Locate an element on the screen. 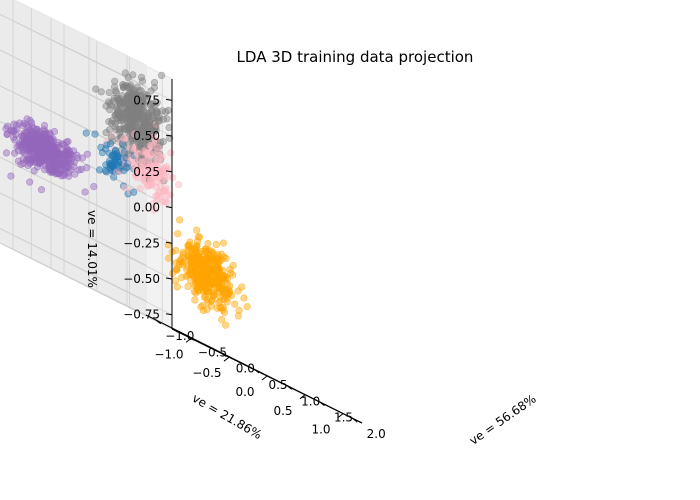 The image size is (700, 500). y-tick-label: 1.0 is located at coordinates (320, 430).